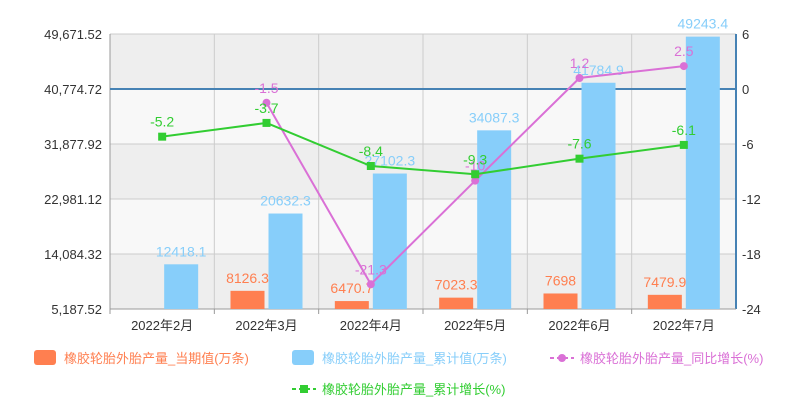 This screenshot has height=416, width=798. What do you see at coordinates (371, 151) in the screenshot?
I see `data-label: -8.4` at bounding box center [371, 151].